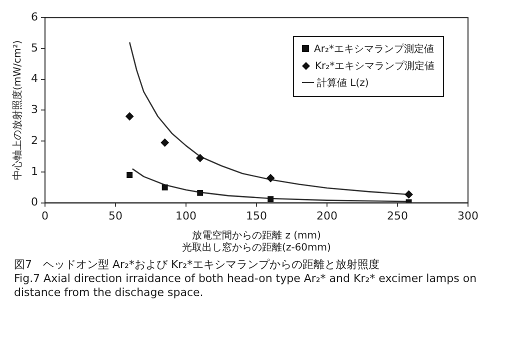 The image size is (514, 341). What do you see at coordinates (256, 215) in the screenshot?
I see `x-tick-label: 150` at bounding box center [256, 215].